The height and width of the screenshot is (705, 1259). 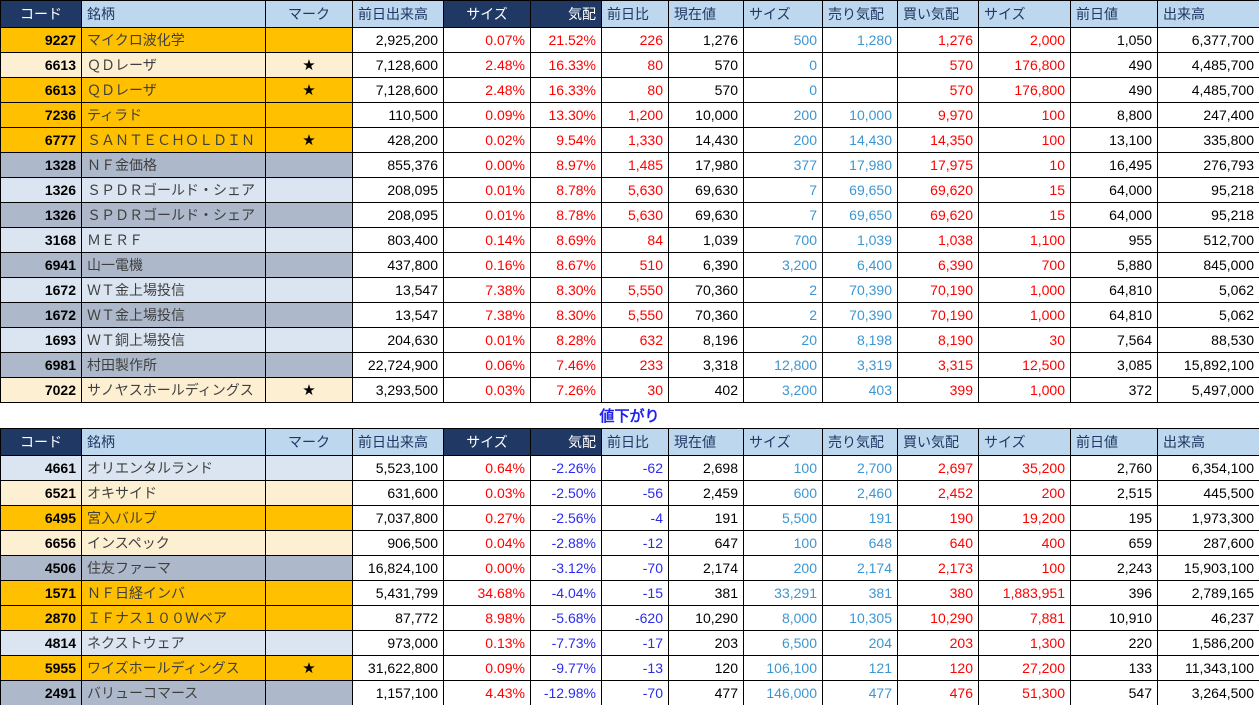 What do you see at coordinates (41, 365) in the screenshot?
I see `cell-code: 6981` at bounding box center [41, 365].